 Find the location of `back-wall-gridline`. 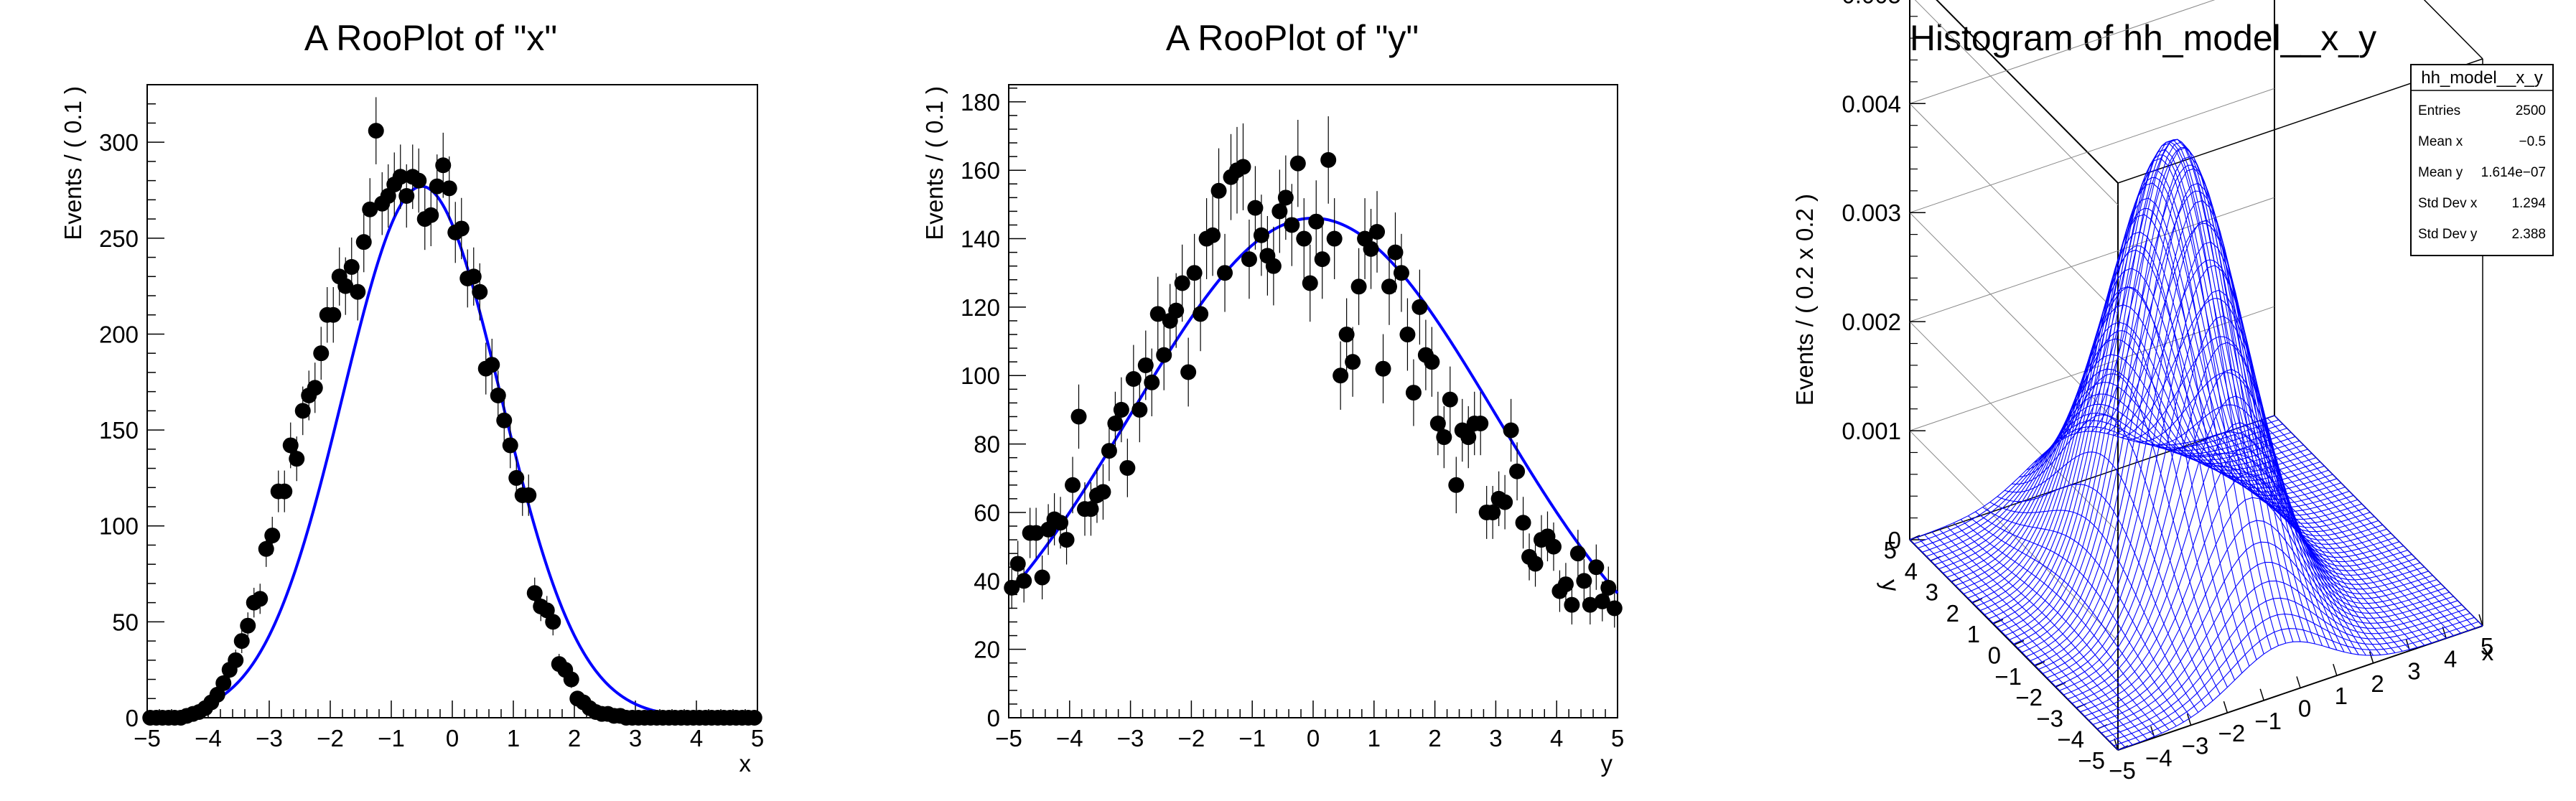

back-wall-gridline is located at coordinates (2016, 103).